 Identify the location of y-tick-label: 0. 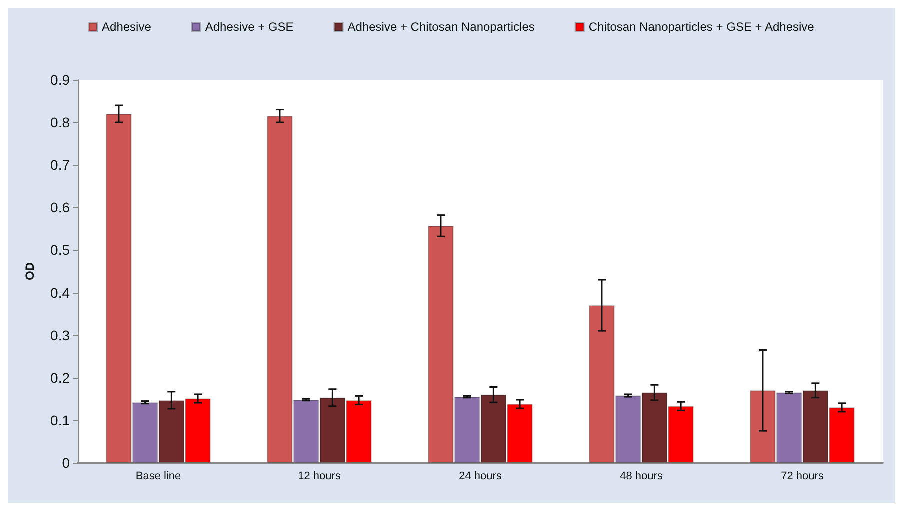
(66, 463).